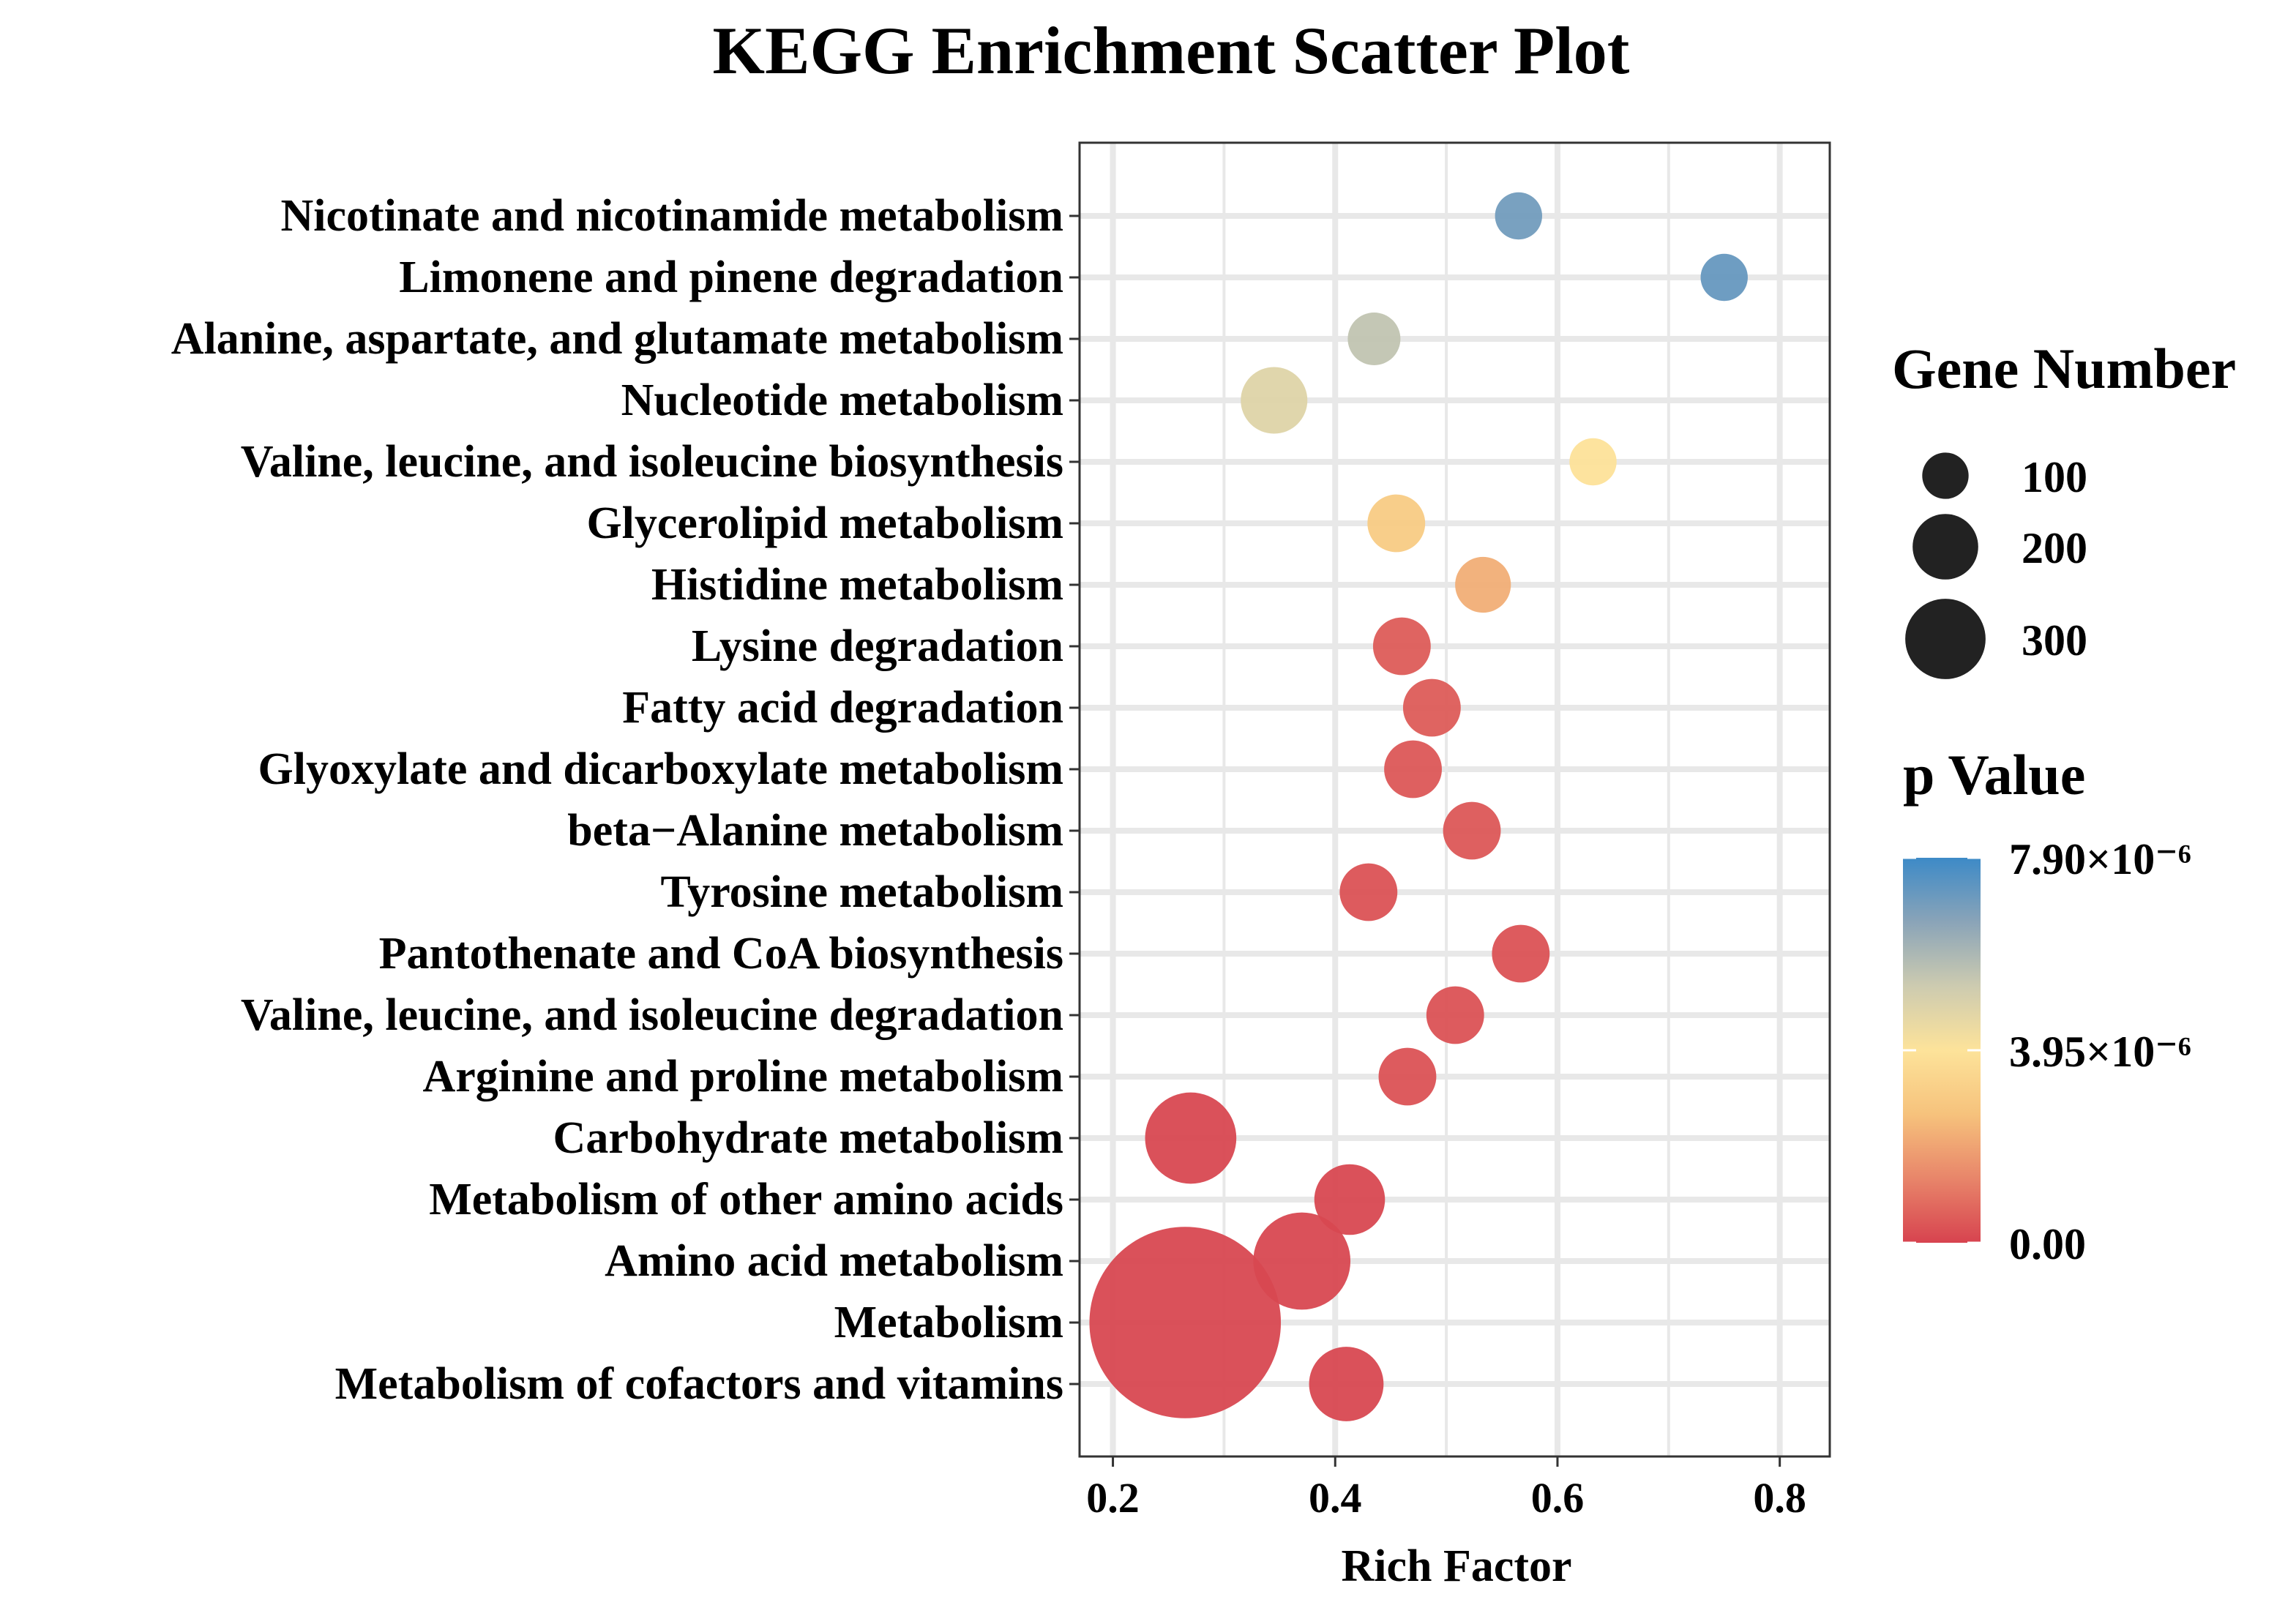 The width and height of the screenshot is (2296, 1597). What do you see at coordinates (808, 1138) in the screenshot?
I see `category-label: Carbohydrate metabolism` at bounding box center [808, 1138].